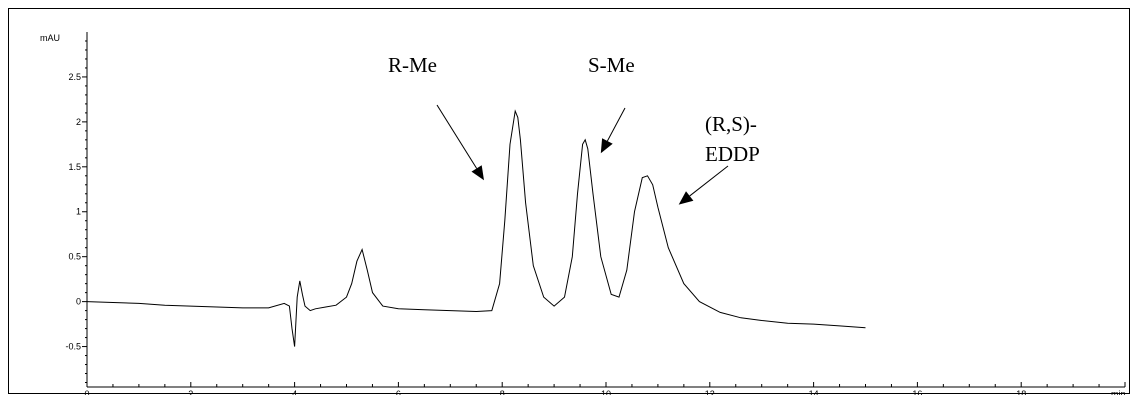 Image resolution: width=1136 pixels, height=395 pixels. I want to click on y-tick-label: -0.5, so click(73, 347).